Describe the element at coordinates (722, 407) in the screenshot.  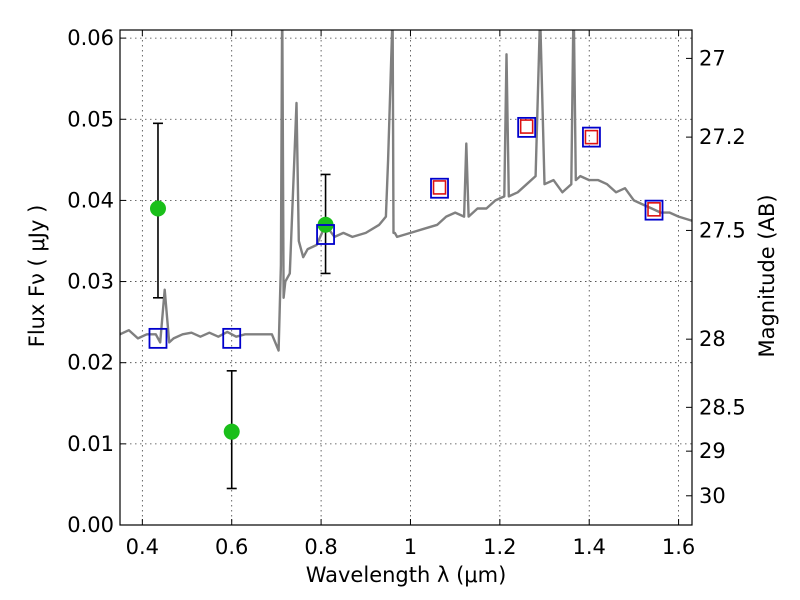
I see `right-tick-label: 28.5` at that location.